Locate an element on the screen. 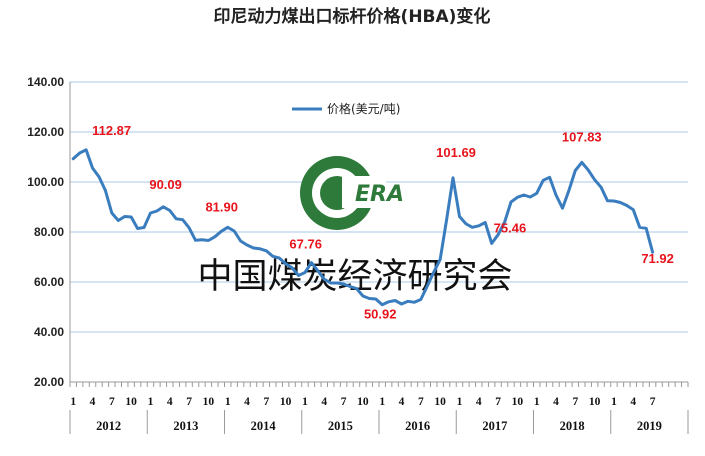  year-label: 2017 is located at coordinates (494, 426).